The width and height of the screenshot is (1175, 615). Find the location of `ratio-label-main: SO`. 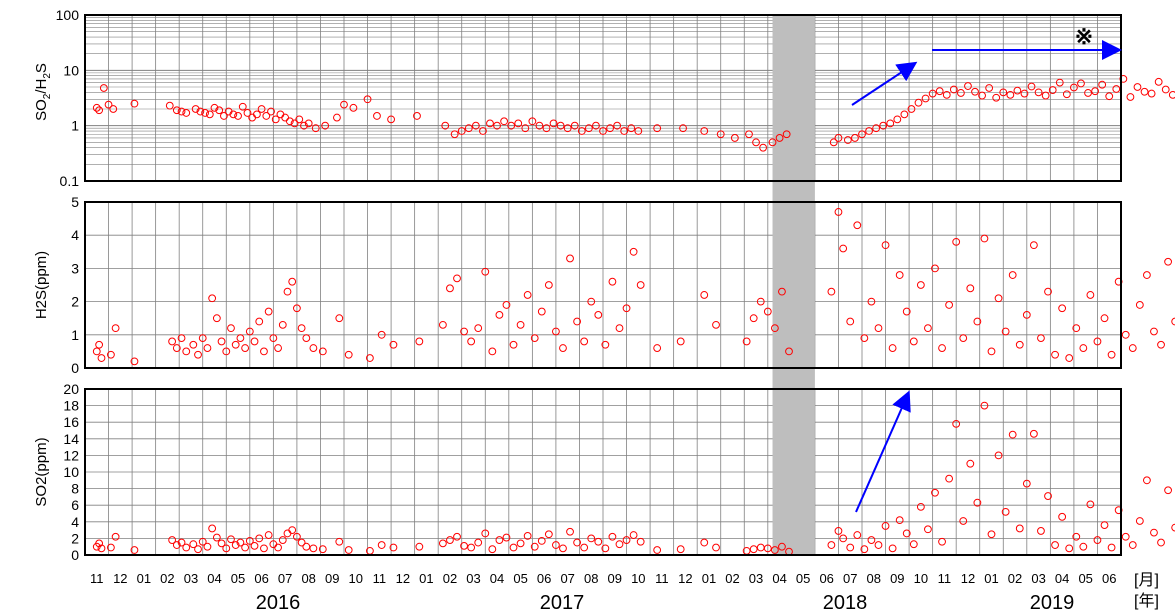

ratio-label-main: SO is located at coordinates (41, 110).